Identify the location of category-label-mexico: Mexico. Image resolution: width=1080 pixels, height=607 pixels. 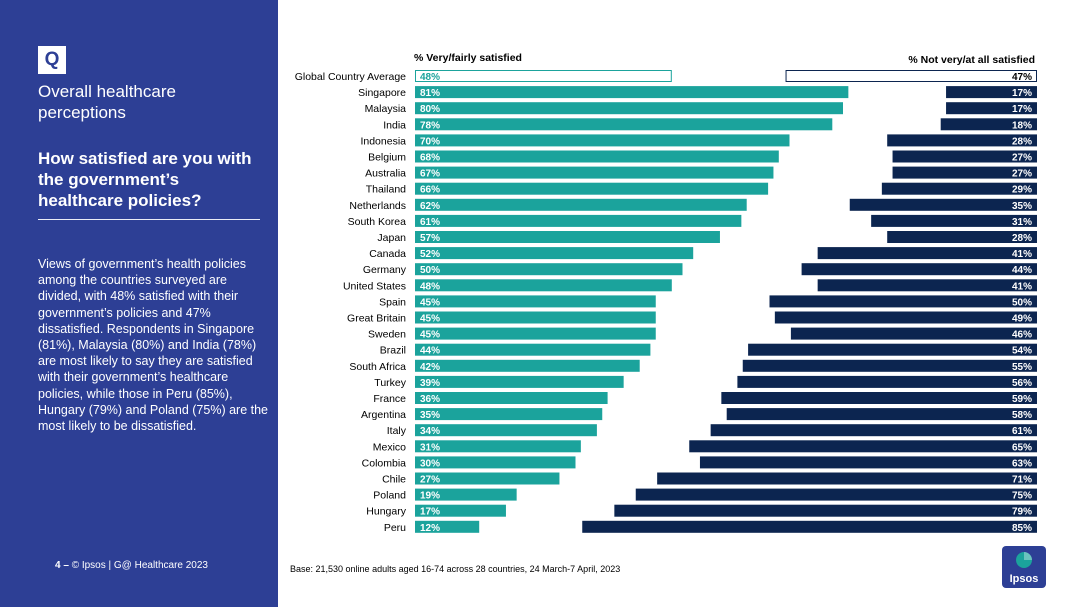
(389, 447).